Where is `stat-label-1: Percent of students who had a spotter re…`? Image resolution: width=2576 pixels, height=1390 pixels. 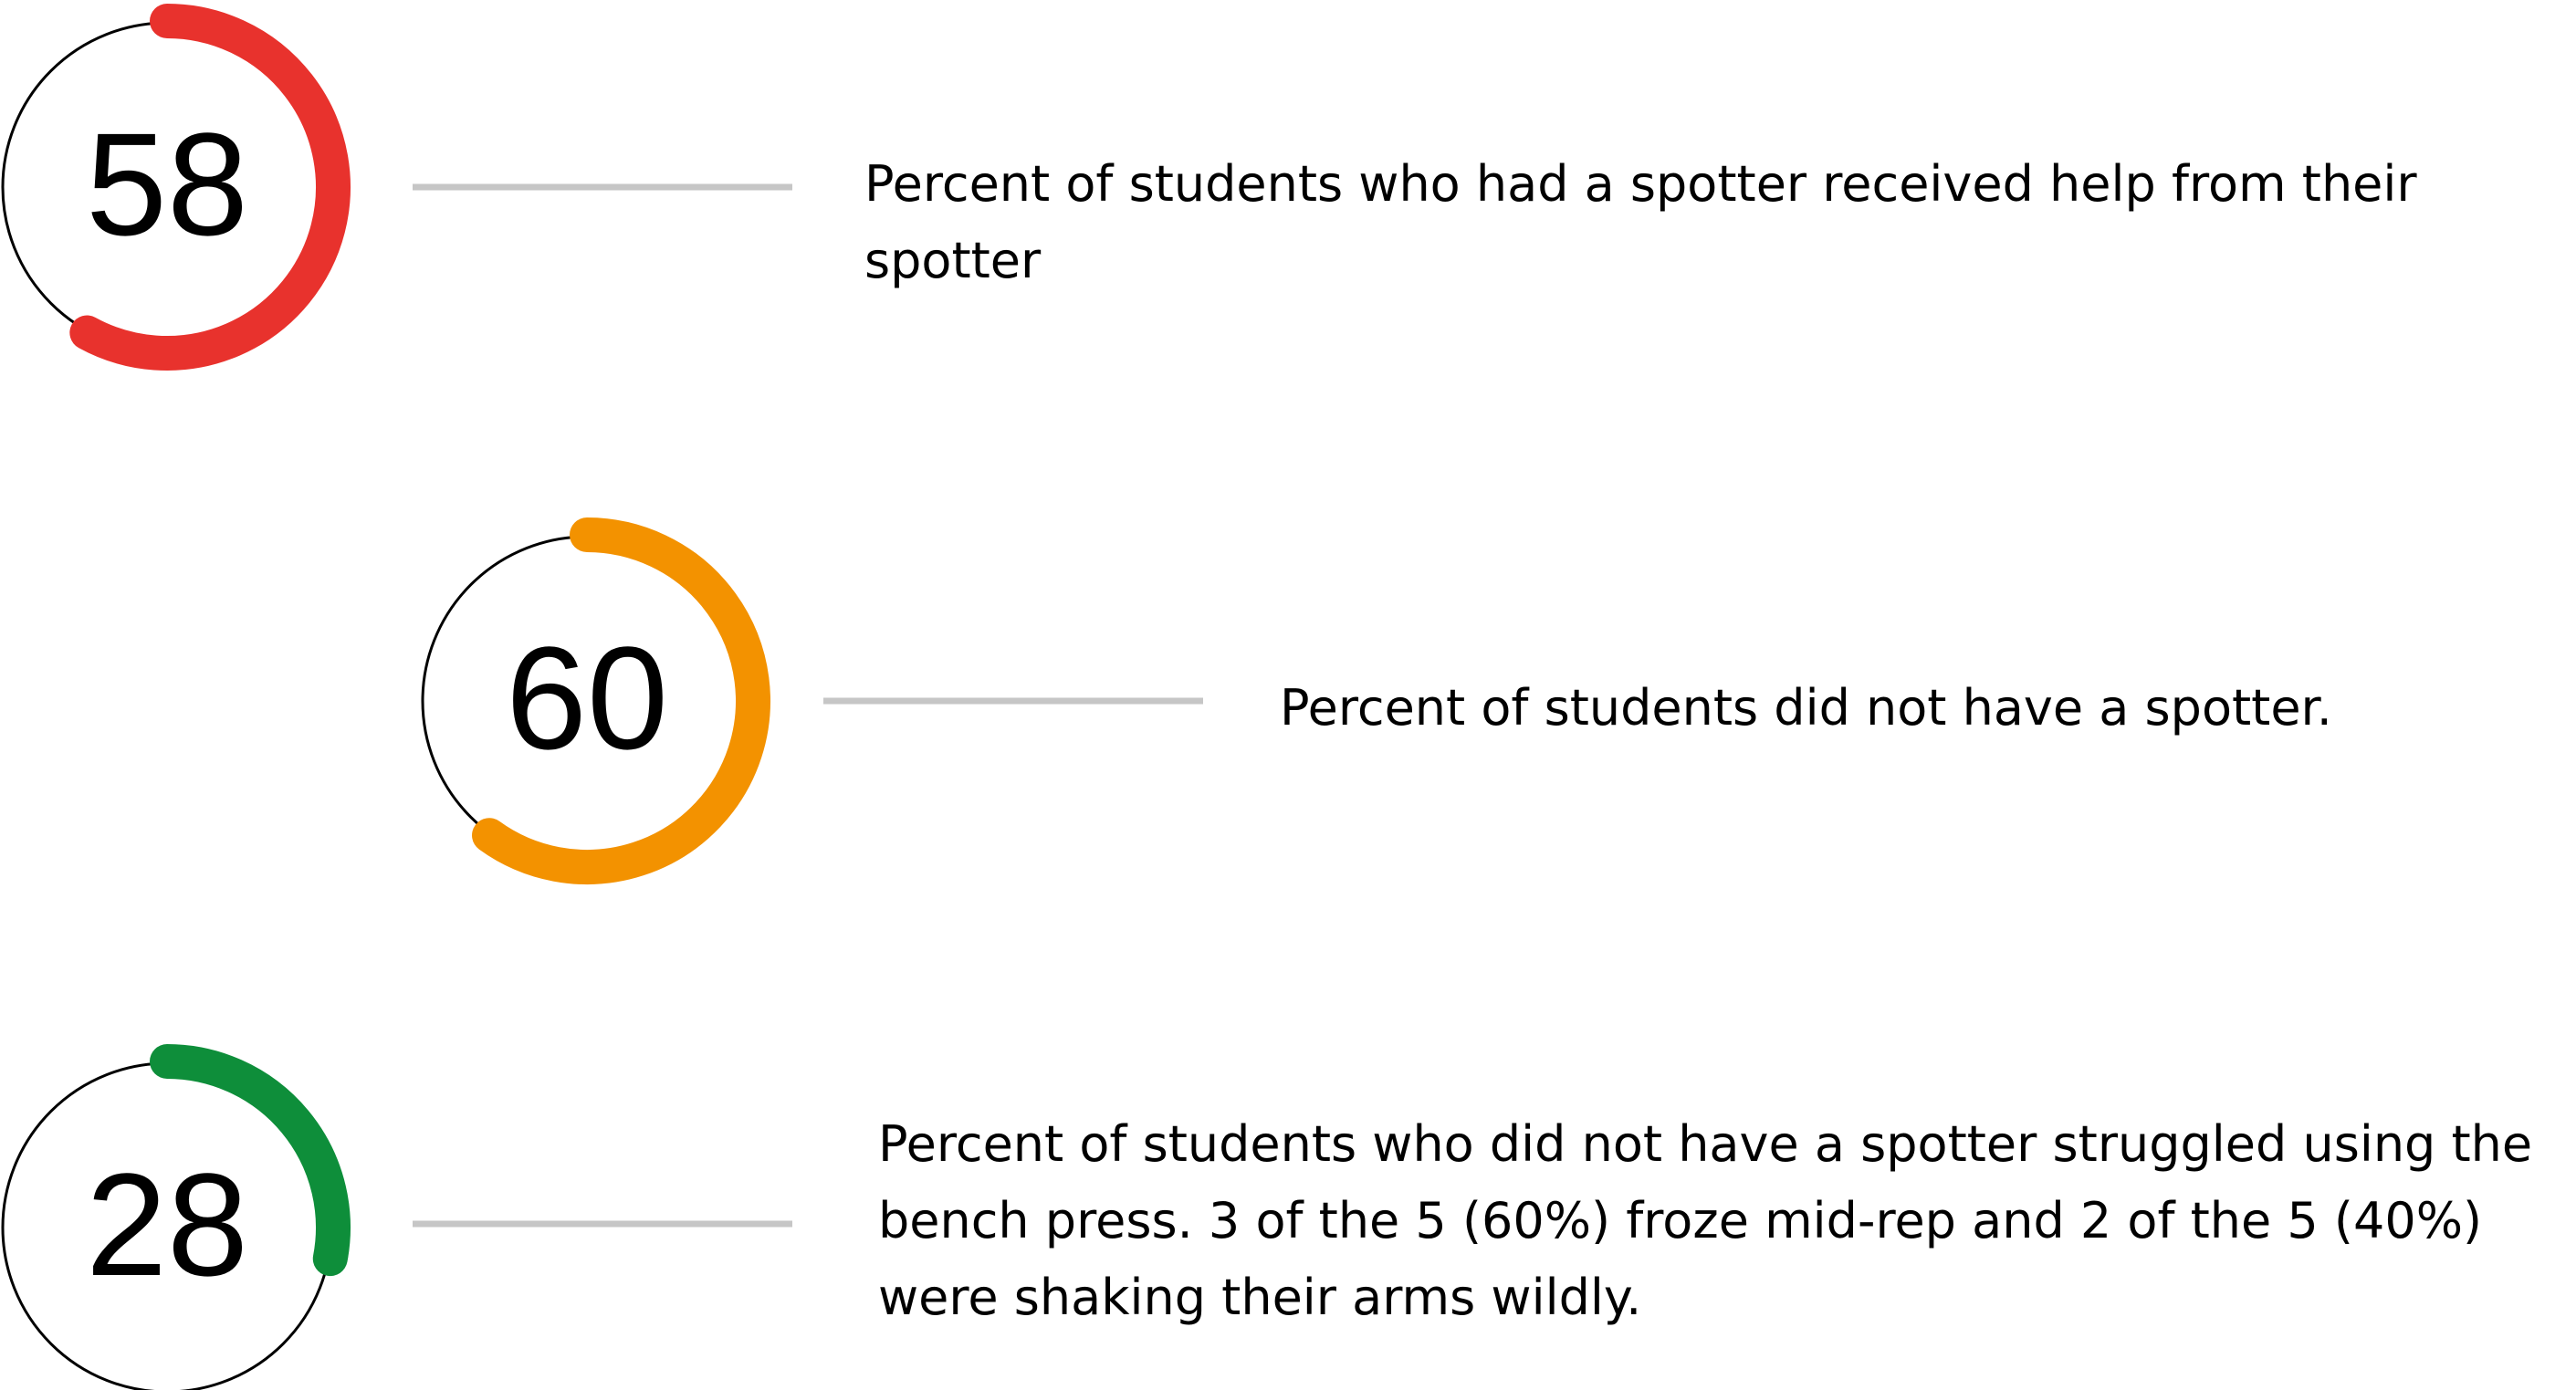 stat-label-1: Percent of students who had a spotter re… is located at coordinates (1640, 222).